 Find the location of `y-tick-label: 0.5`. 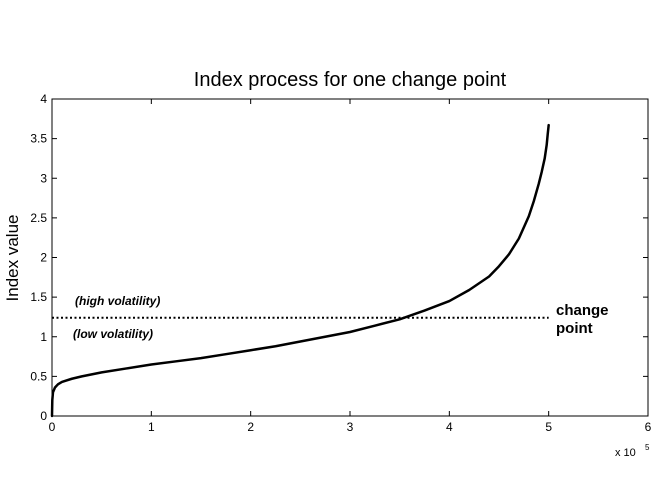

y-tick-label: 0.5 is located at coordinates (38, 376).